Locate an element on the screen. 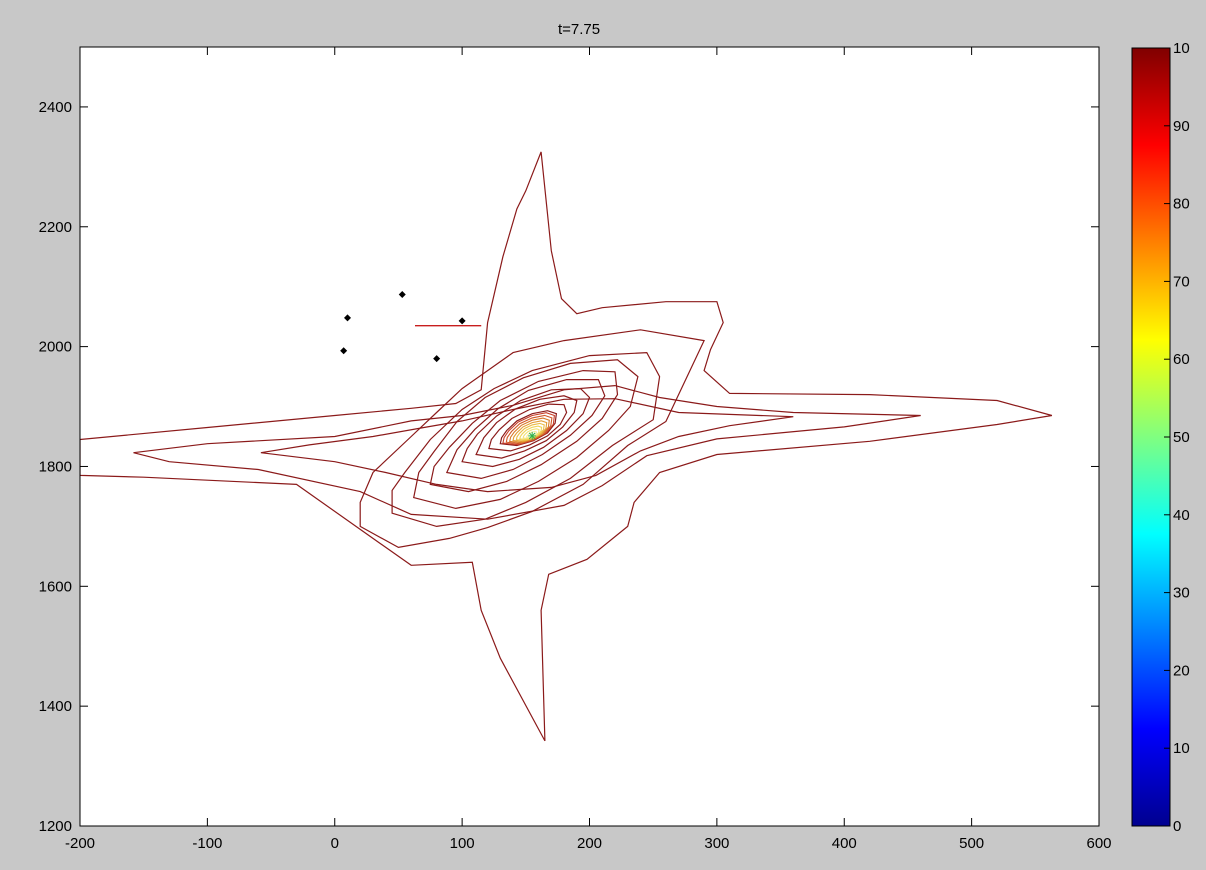 Image resolution: width=1206 pixels, height=870 pixels. colorbar-tick-label: 80 is located at coordinates (1181, 204).